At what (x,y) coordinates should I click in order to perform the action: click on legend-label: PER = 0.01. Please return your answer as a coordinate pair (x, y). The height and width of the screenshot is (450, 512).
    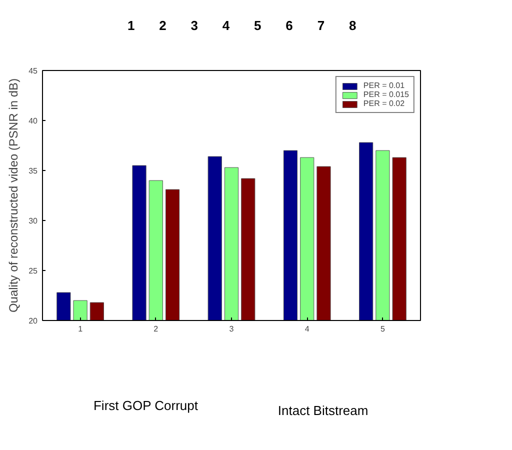
    Looking at the image, I should click on (384, 85).